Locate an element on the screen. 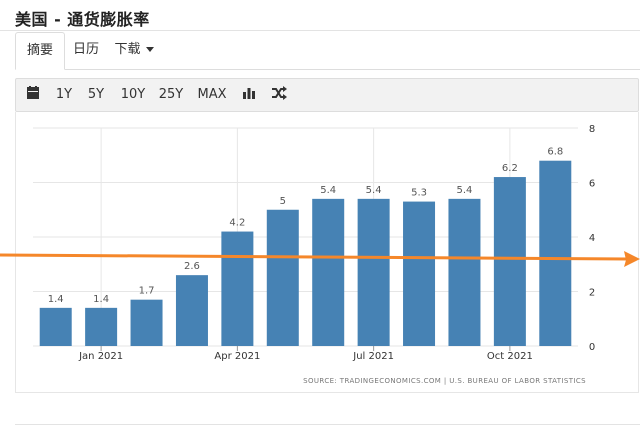 Image resolution: width=640 pixels, height=429 pixels. bar-chart-icon is located at coordinates (249, 95).